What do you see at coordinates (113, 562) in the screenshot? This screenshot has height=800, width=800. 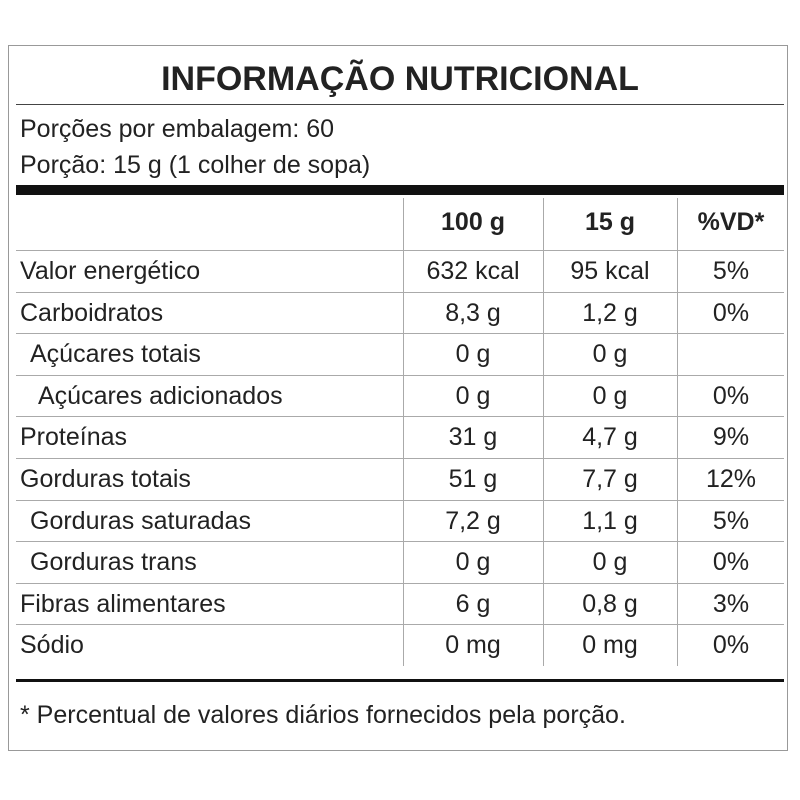 I see `nutrient-label: Gorduras trans` at bounding box center [113, 562].